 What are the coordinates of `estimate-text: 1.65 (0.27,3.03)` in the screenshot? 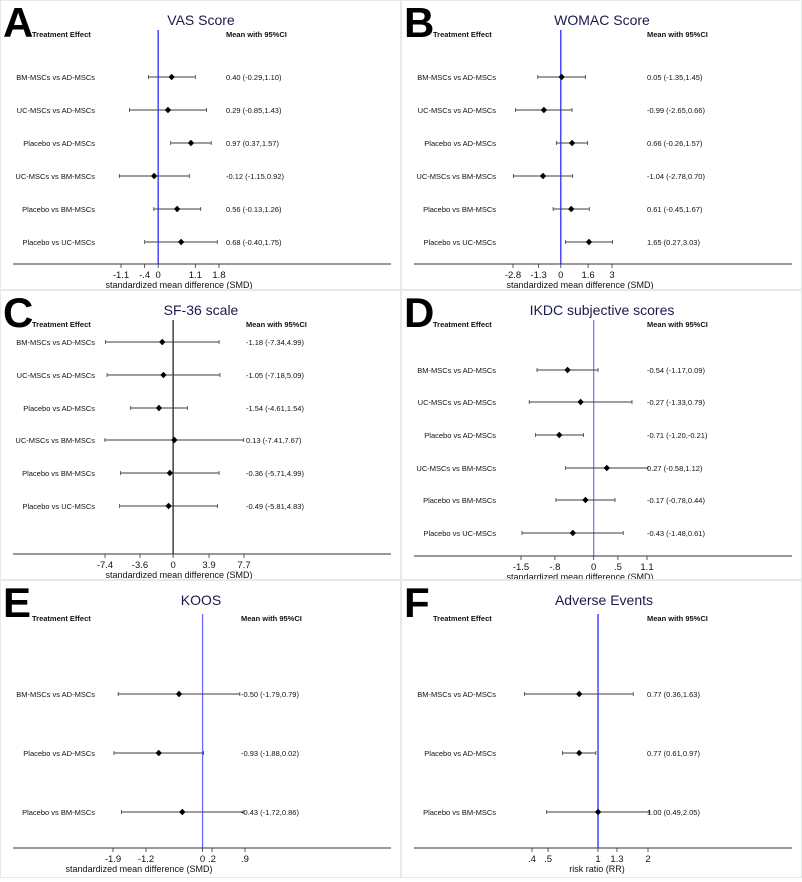 It's located at (673, 242).